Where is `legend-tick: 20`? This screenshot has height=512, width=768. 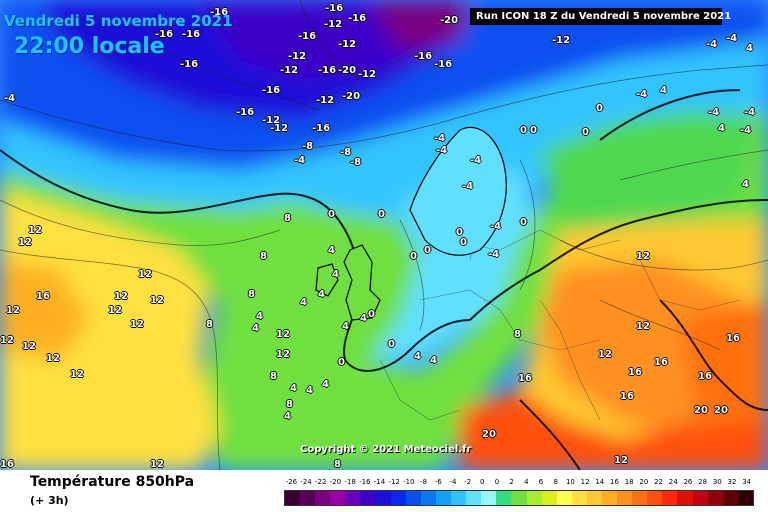
legend-tick: 20 is located at coordinates (644, 482).